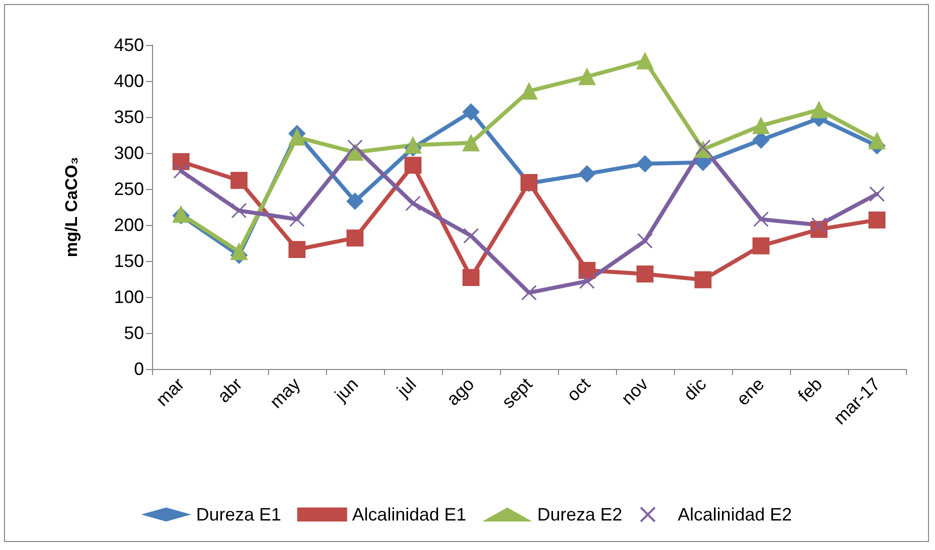 The width and height of the screenshot is (935, 550). I want to click on x-tick-label: ago, so click(460, 392).